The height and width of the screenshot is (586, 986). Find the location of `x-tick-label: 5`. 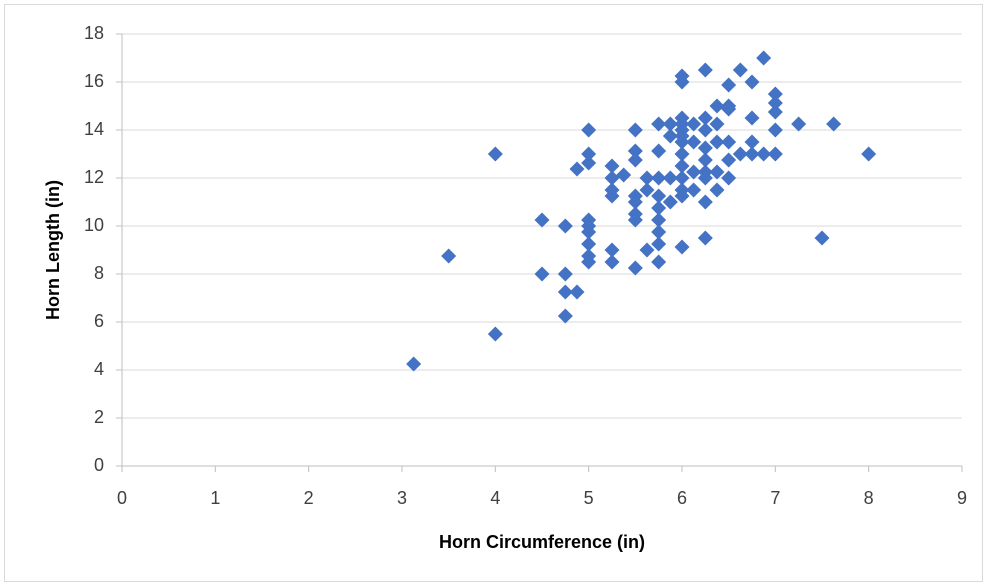

x-tick-label: 5 is located at coordinates (589, 498).